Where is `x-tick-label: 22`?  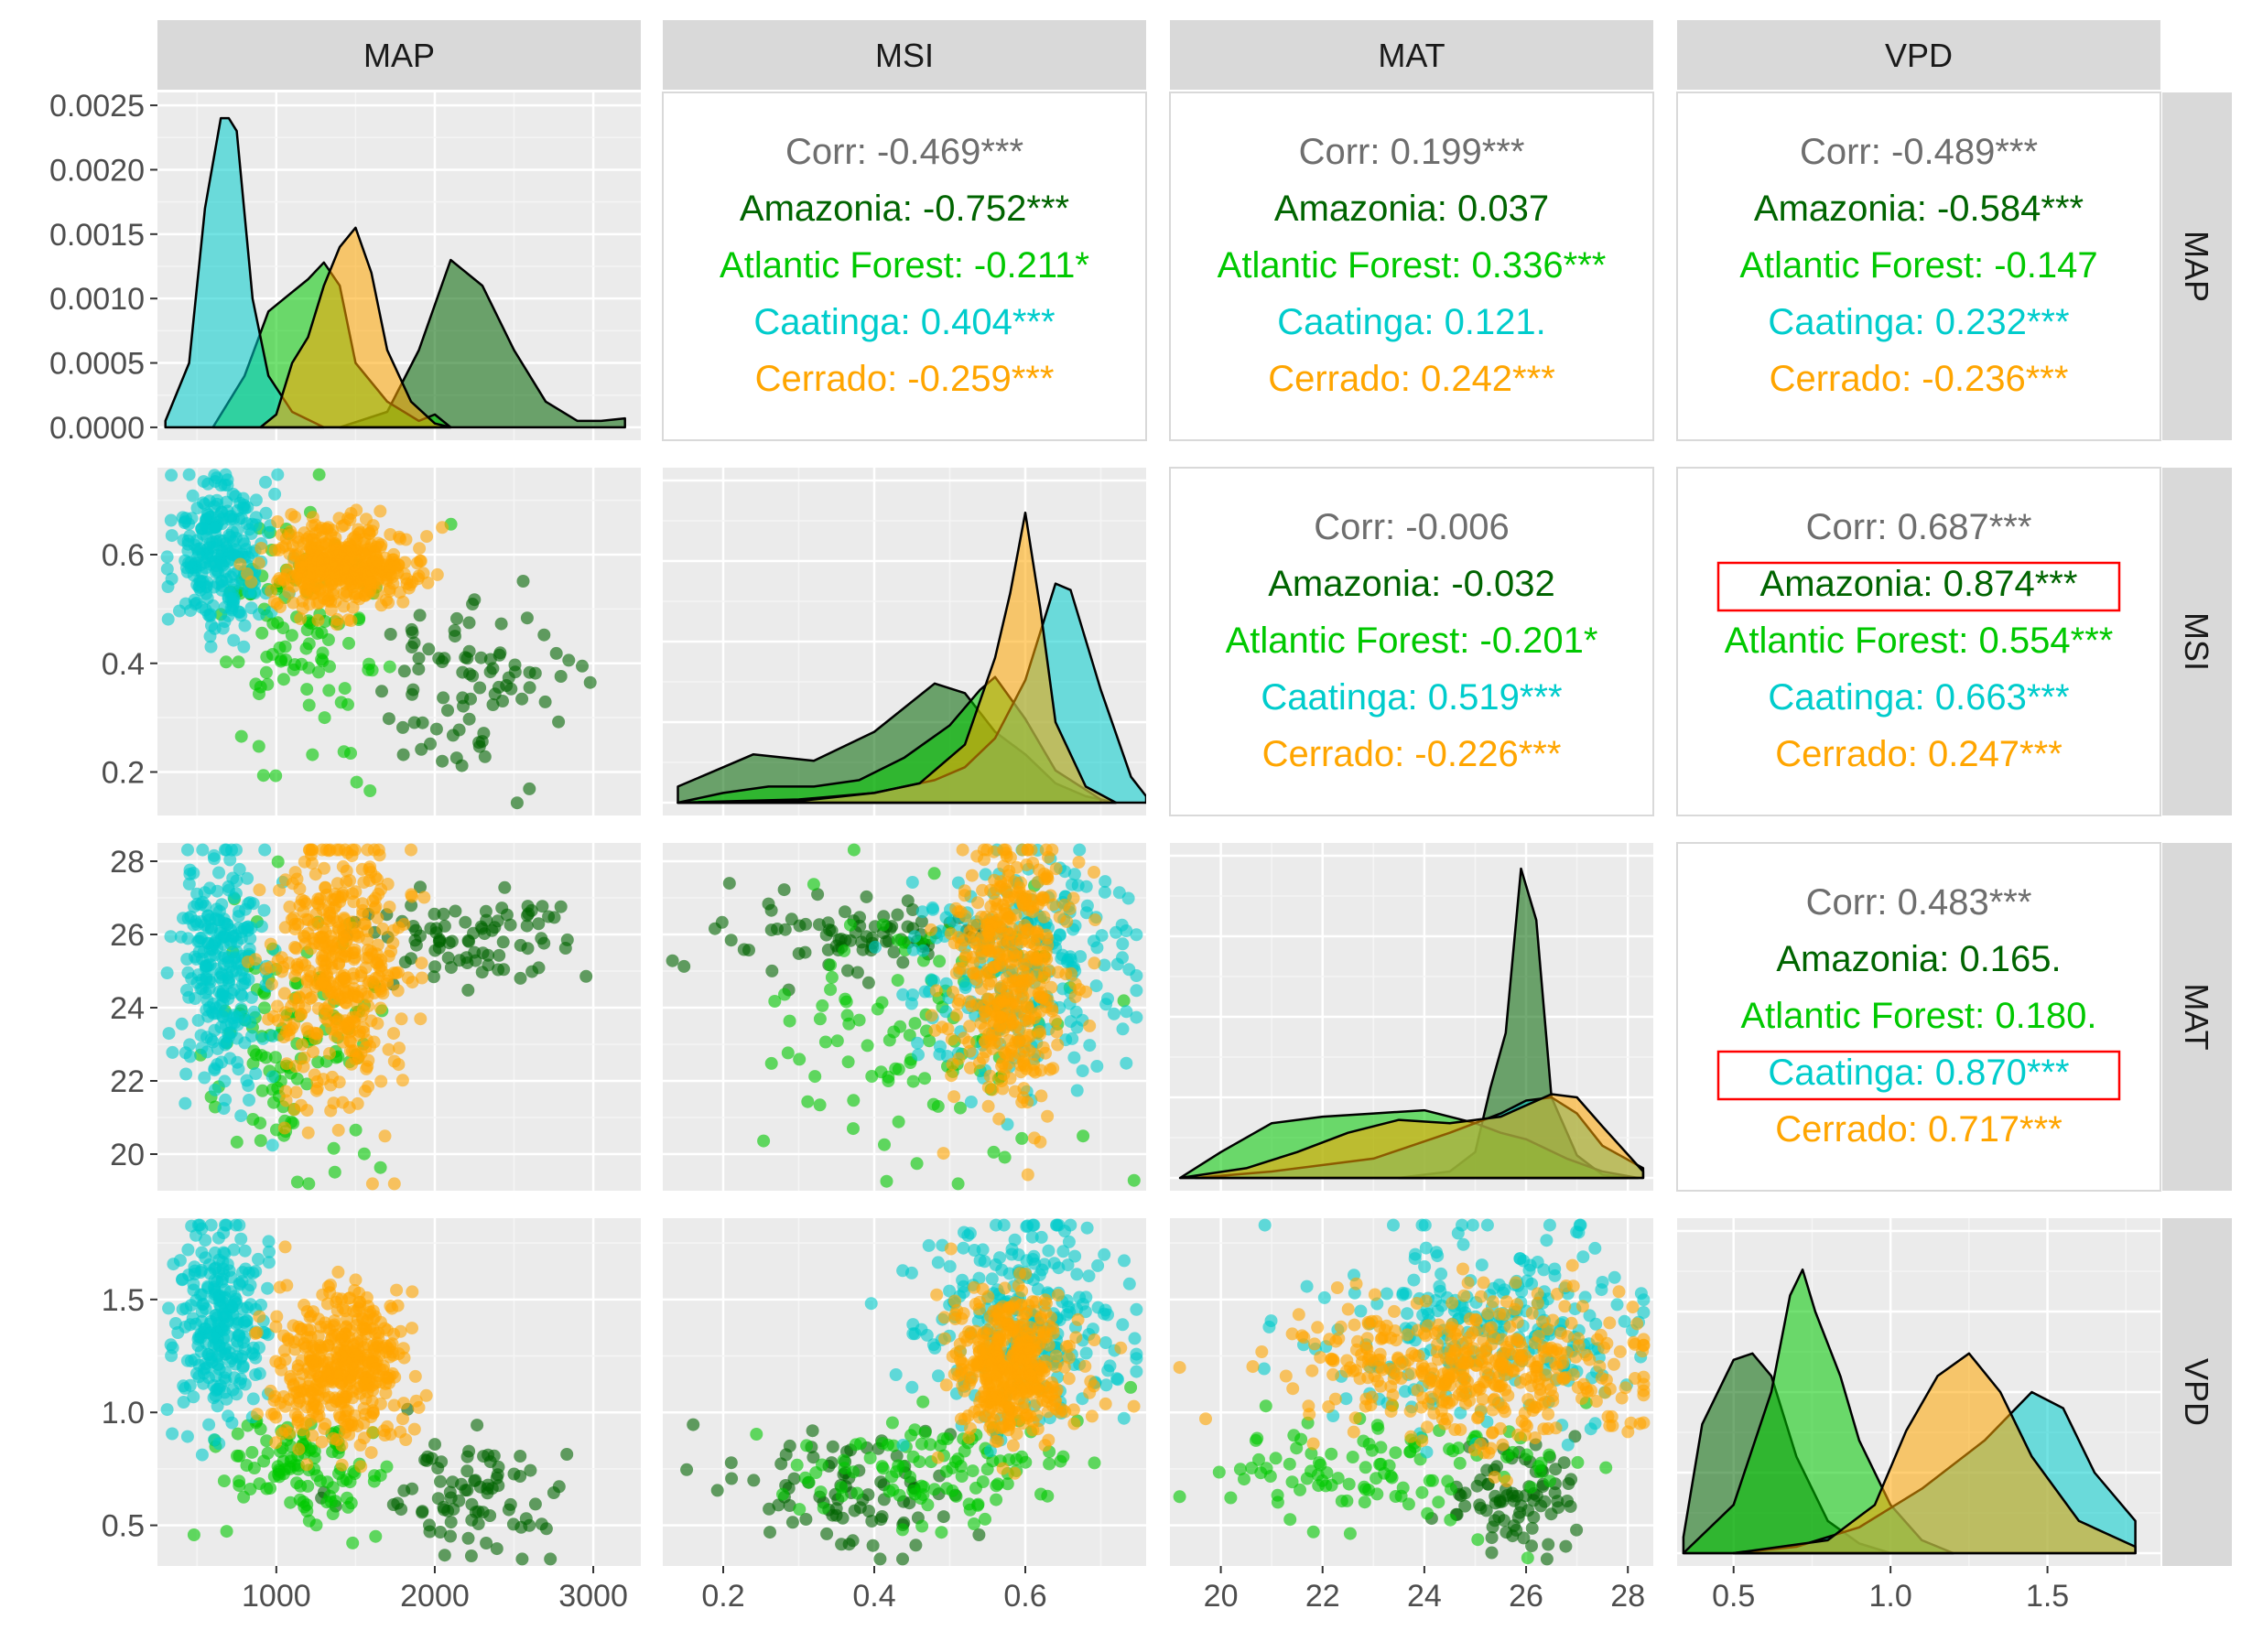
x-tick-label: 22 is located at coordinates (1322, 1596).